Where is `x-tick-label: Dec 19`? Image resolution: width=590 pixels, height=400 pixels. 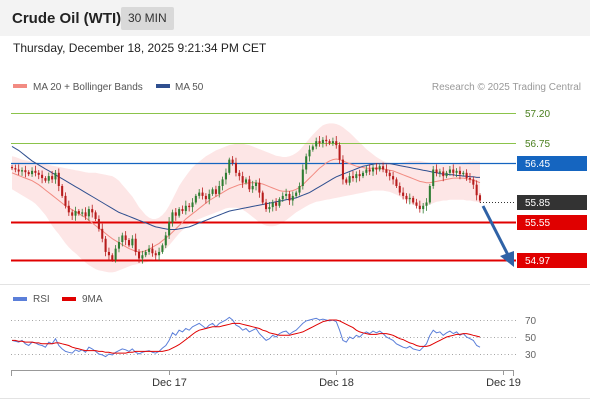
x-tick-label: Dec 19 is located at coordinates (503, 383).